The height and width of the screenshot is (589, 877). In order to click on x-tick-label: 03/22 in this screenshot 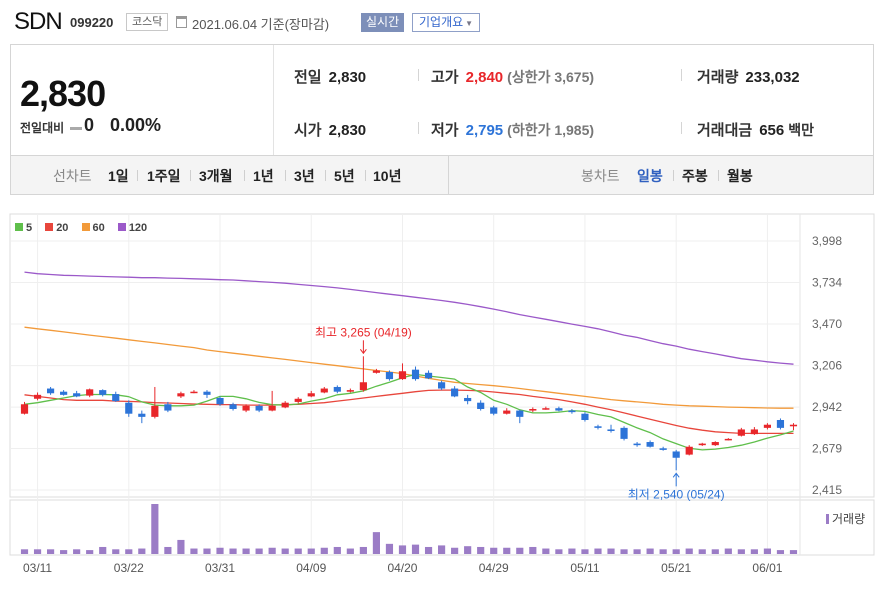, I will do `click(129, 568)`.